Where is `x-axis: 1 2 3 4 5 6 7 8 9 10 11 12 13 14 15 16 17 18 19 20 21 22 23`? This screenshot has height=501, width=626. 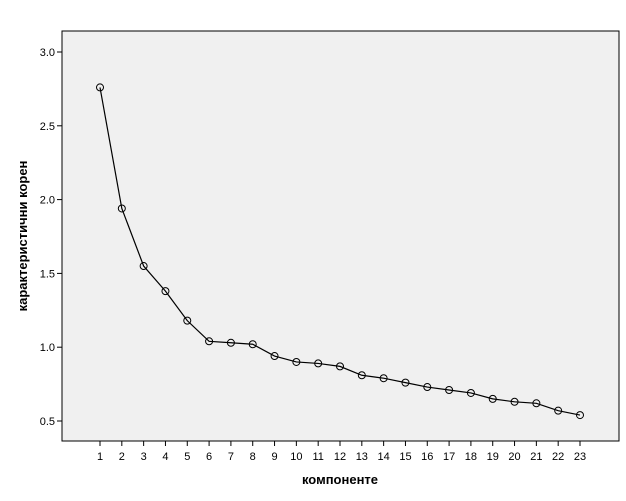 x-axis: 1 2 3 4 5 6 7 8 9 10 11 12 13 14 15 16 17 18 19 20 21 22 23 is located at coordinates (341, 452).